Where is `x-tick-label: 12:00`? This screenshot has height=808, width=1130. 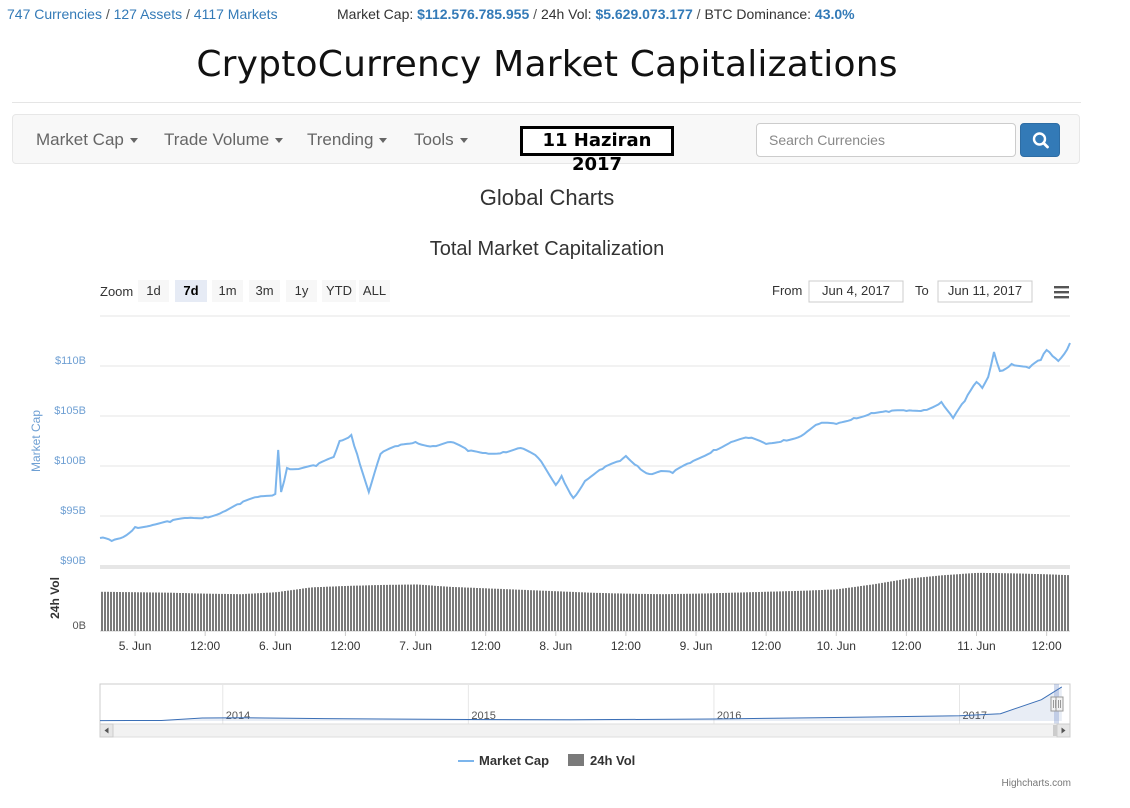
x-tick-label: 12:00 is located at coordinates (1047, 646).